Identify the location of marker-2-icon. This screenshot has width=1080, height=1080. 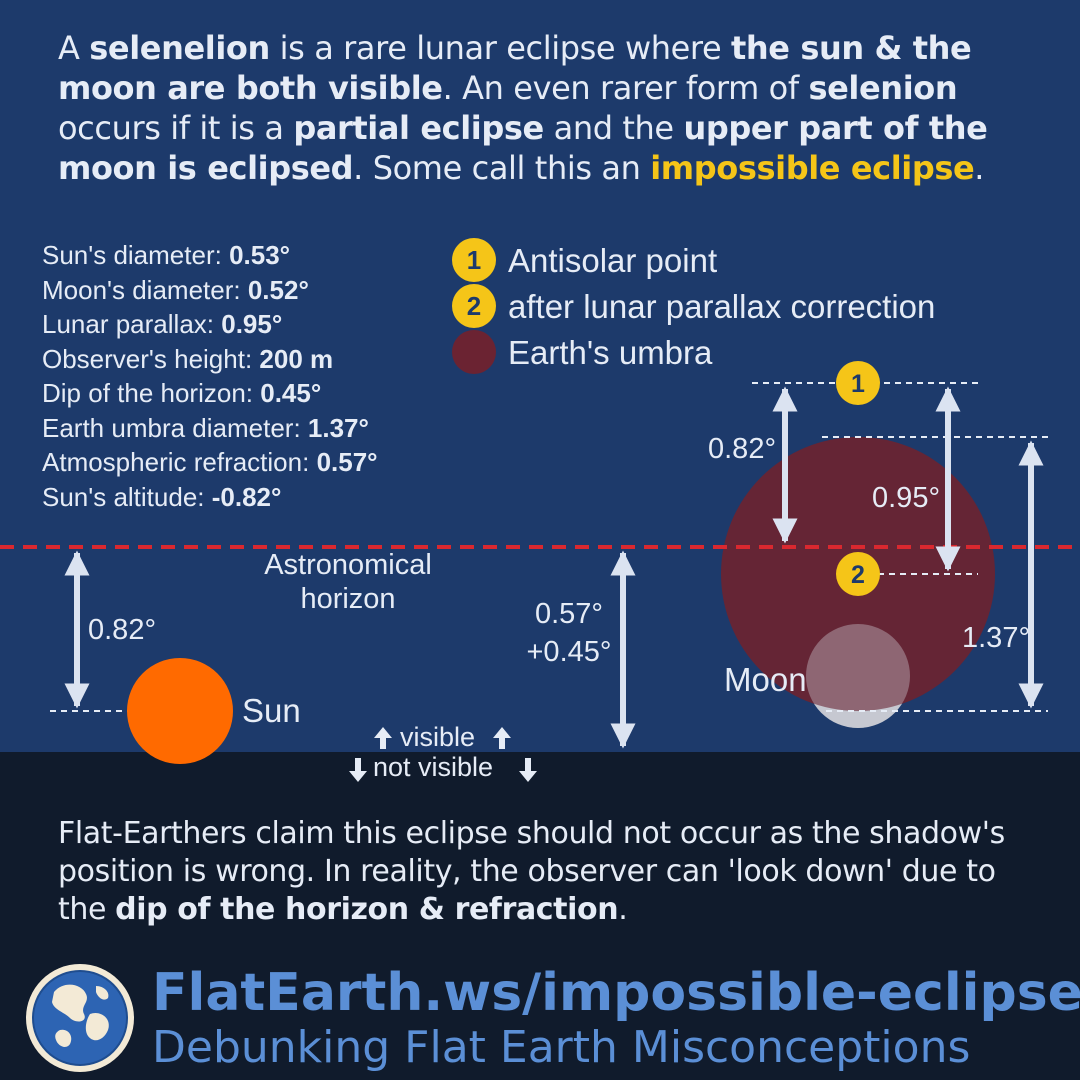
(858, 574).